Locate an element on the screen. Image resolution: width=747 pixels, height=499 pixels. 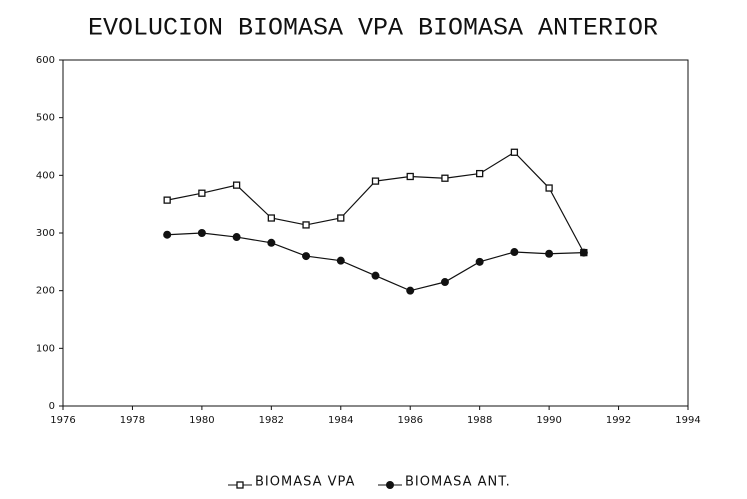
x-tick-label: 1982 is located at coordinates (271, 420).